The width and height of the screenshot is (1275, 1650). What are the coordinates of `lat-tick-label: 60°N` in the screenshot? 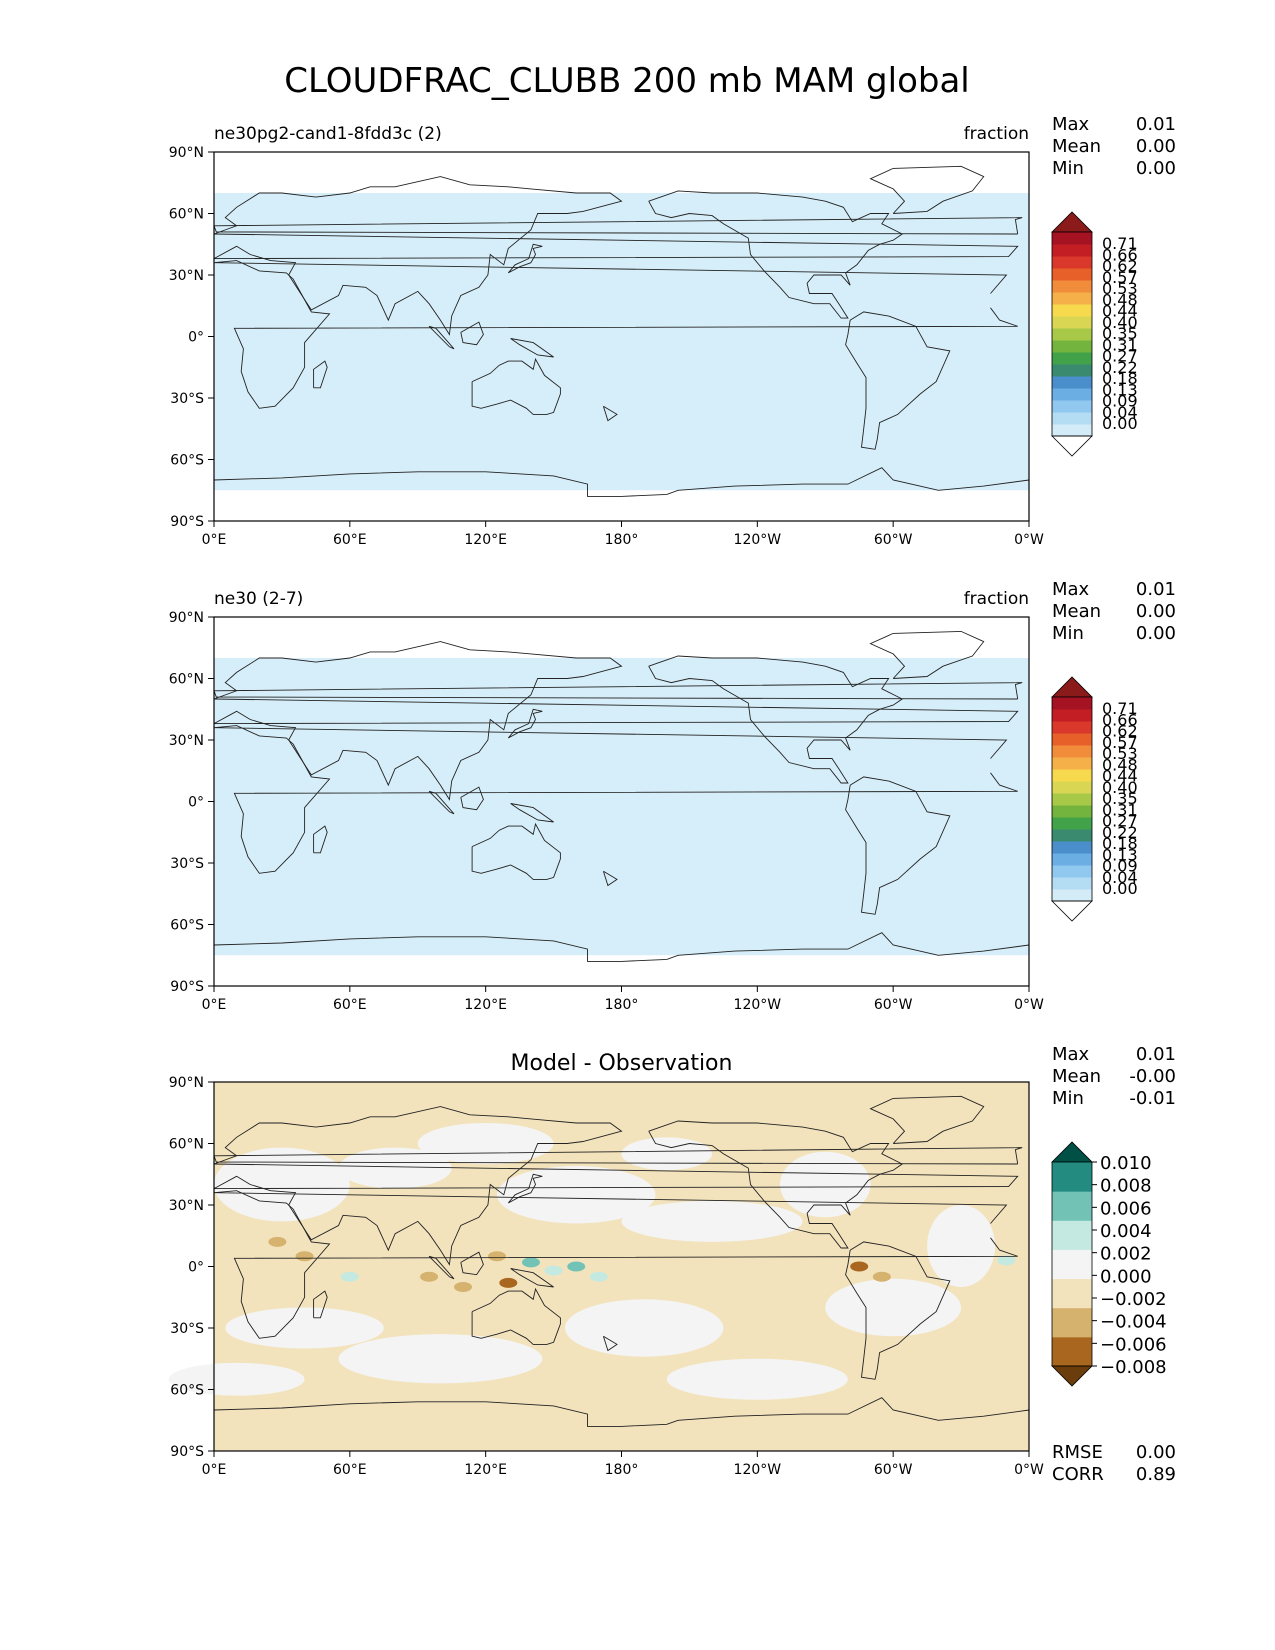 It's located at (186, 215).